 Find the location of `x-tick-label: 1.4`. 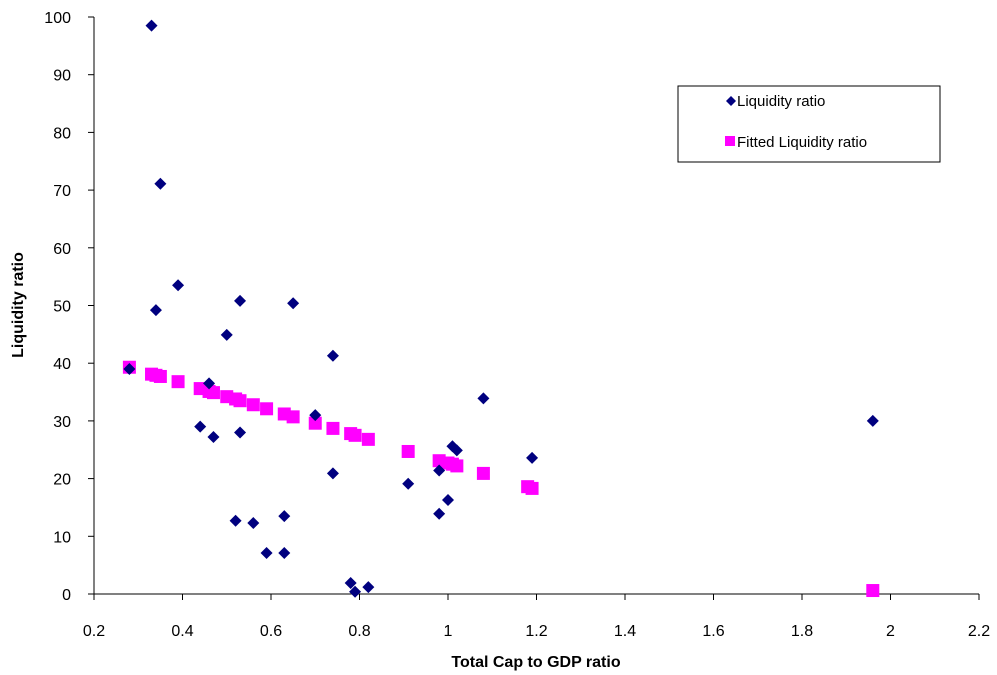

x-tick-label: 1.4 is located at coordinates (625, 631).